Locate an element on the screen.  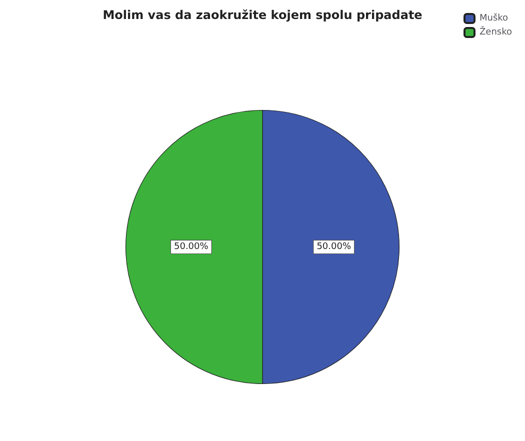
legend-label: Žensko is located at coordinates (496, 32).